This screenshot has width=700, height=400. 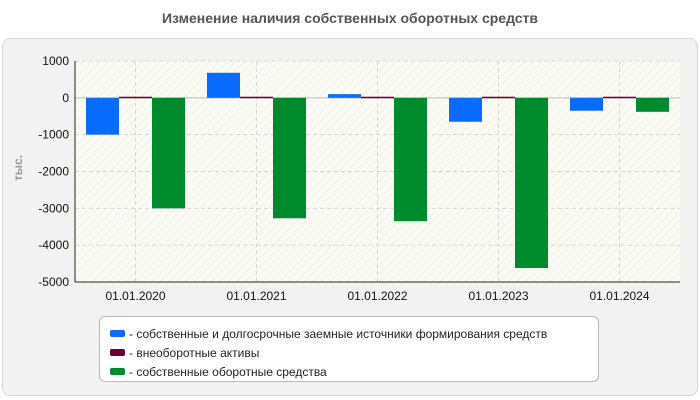 I want to click on legend-swatch-noncurrent-assets, so click(x=117, y=352).